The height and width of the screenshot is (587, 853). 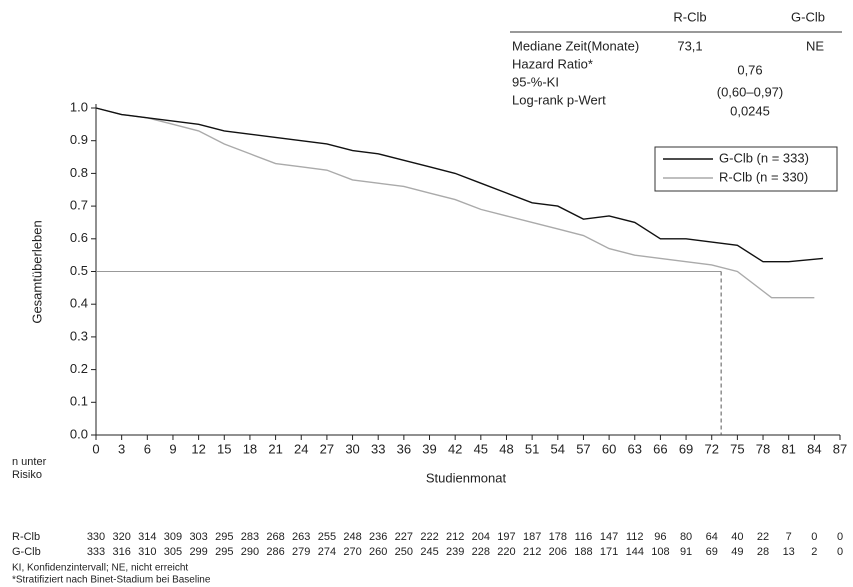 I want to click on risk-count: 270, so click(x=352, y=552).